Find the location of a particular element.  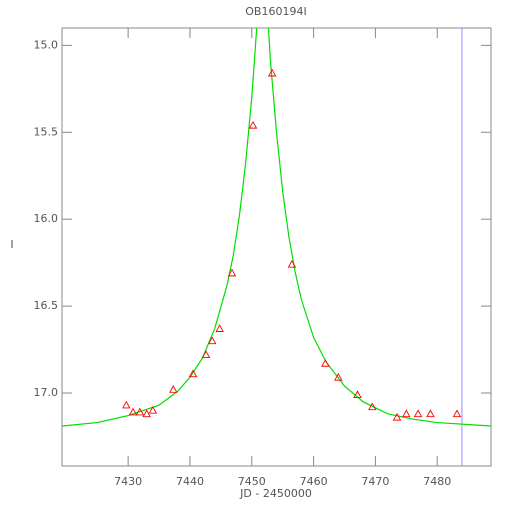

y-tick-label: 16.0 is located at coordinates (46, 218).